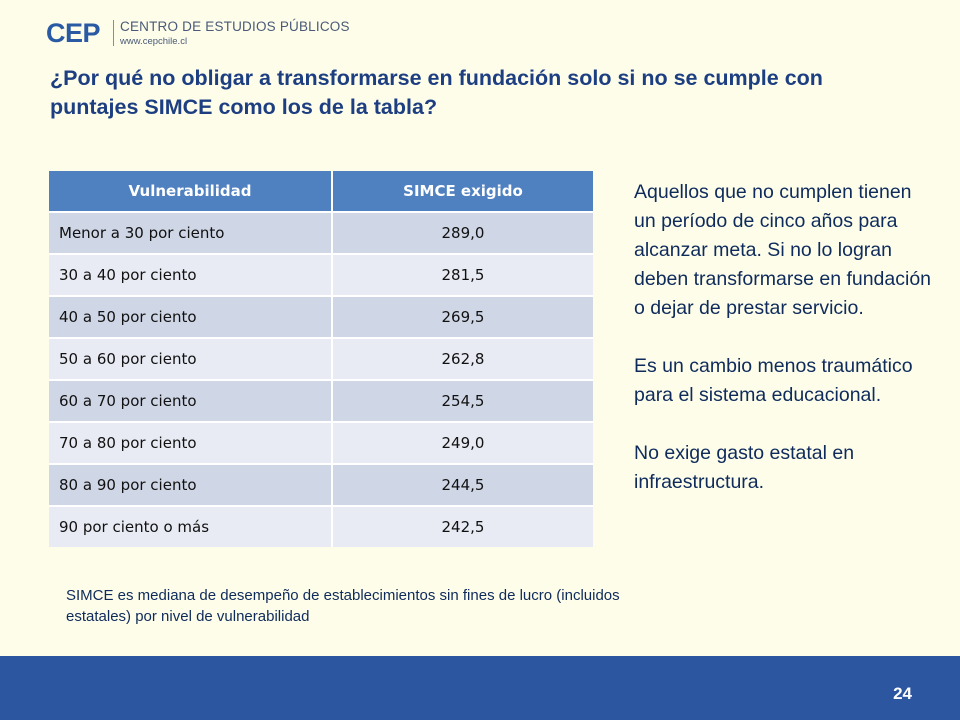  What do you see at coordinates (462, 274) in the screenshot?
I see `simce-cell: 281,5` at bounding box center [462, 274].